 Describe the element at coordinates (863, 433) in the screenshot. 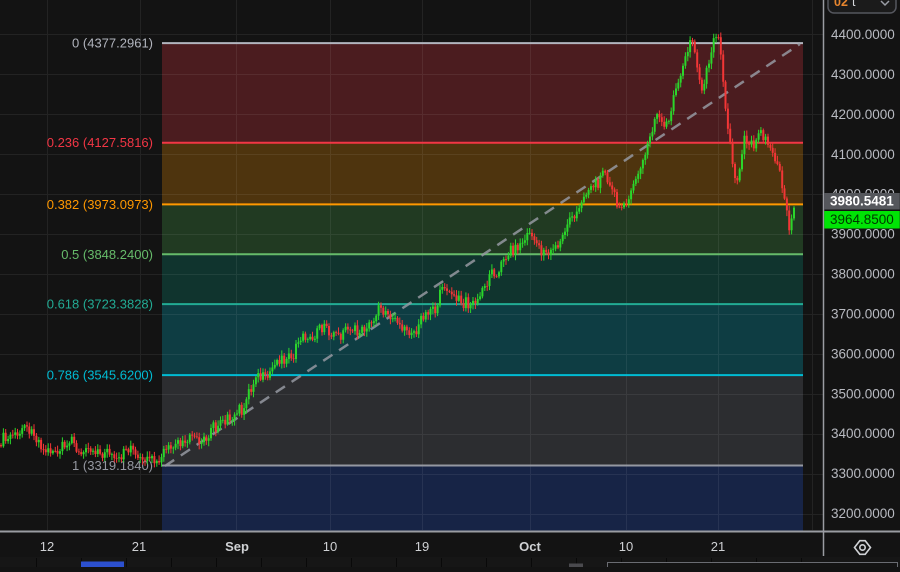

I see `svg-text: 3400.0000` at that location.